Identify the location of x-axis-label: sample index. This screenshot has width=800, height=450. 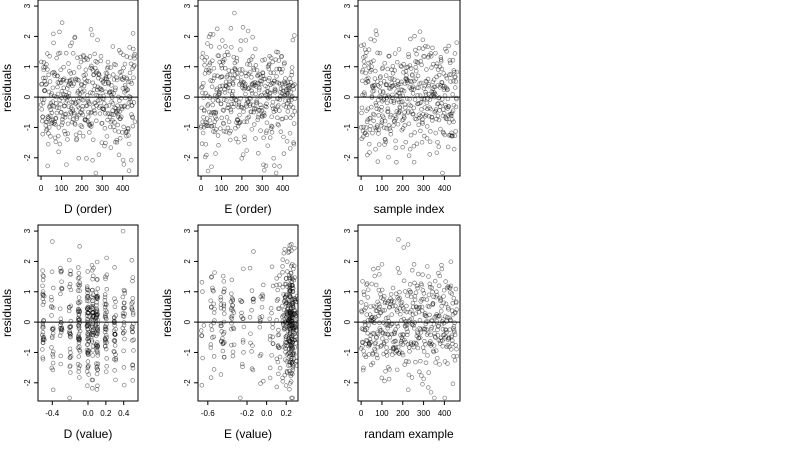
(409, 209).